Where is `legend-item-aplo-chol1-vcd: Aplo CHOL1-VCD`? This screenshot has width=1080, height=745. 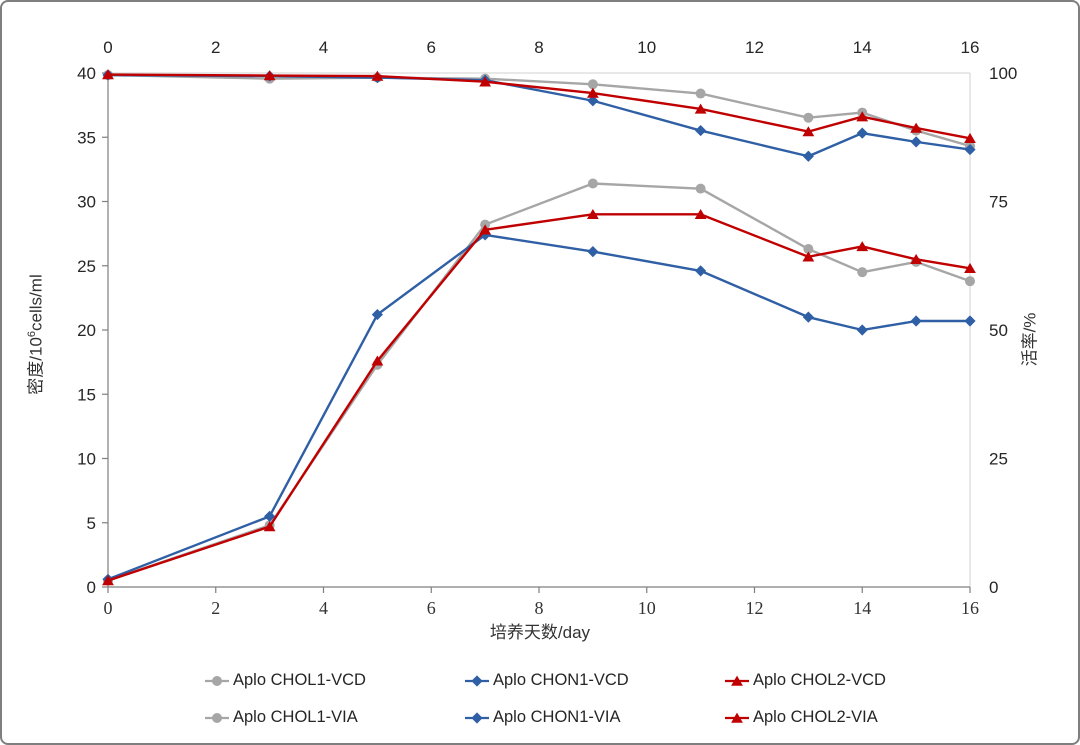
legend-item-aplo-chol1-vcd: Aplo CHOL1-VCD is located at coordinates (332, 680).